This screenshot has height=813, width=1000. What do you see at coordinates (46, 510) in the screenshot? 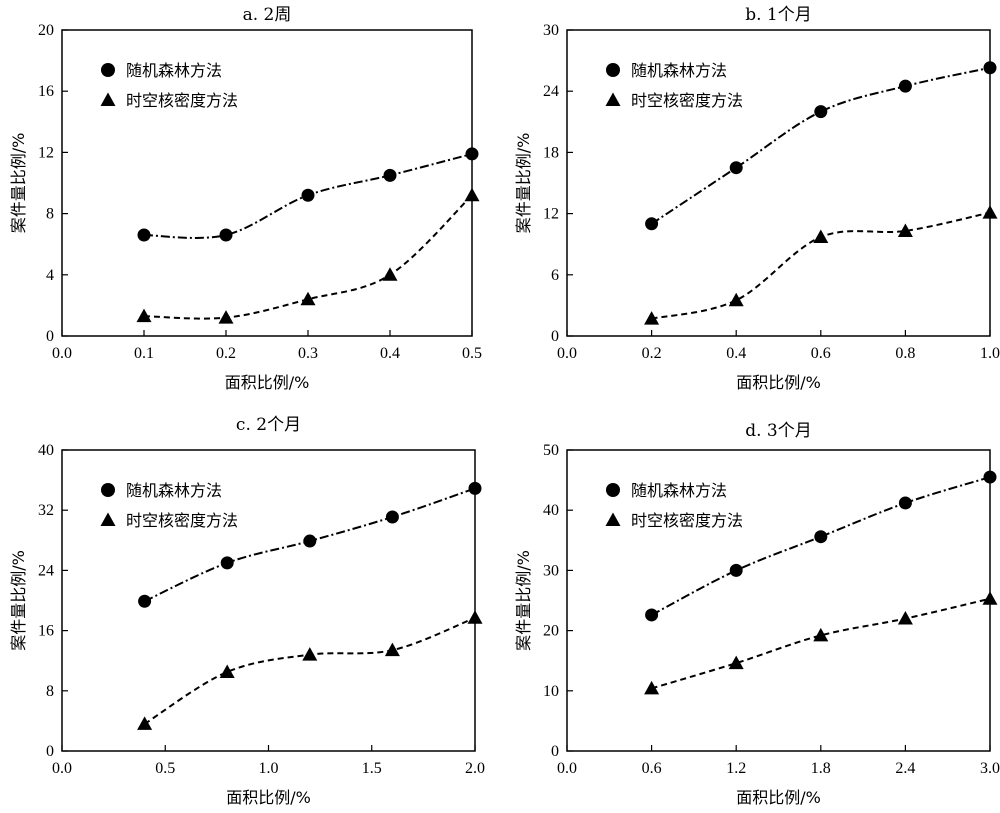
I see `y-tick-label: 32` at bounding box center [46, 510].